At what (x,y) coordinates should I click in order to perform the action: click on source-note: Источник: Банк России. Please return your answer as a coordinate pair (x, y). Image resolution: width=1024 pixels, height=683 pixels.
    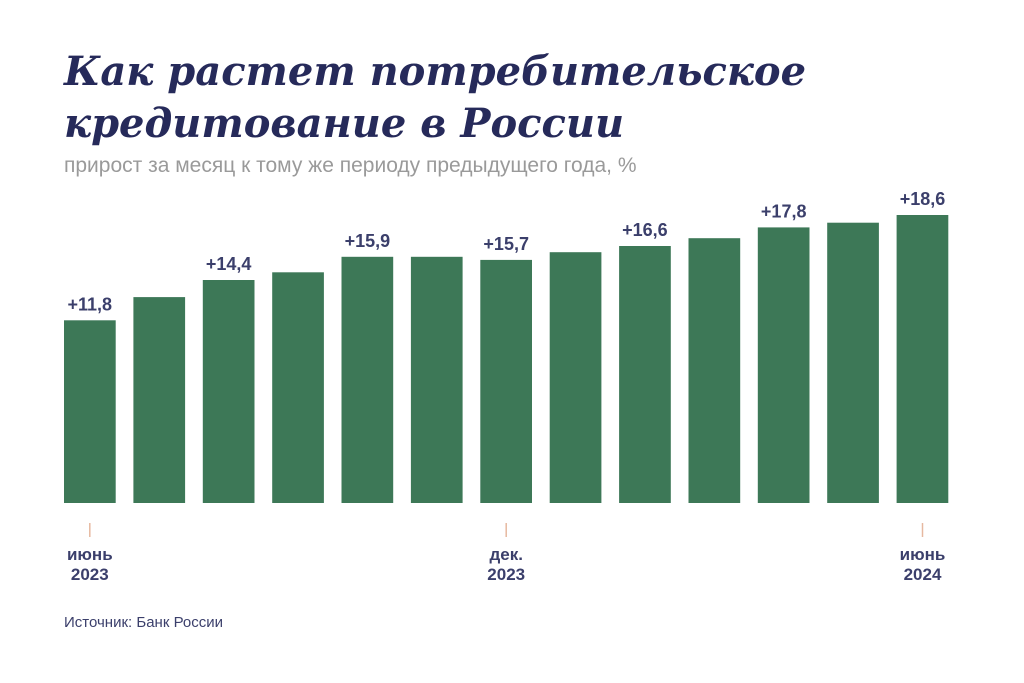
    Looking at the image, I should click on (144, 622).